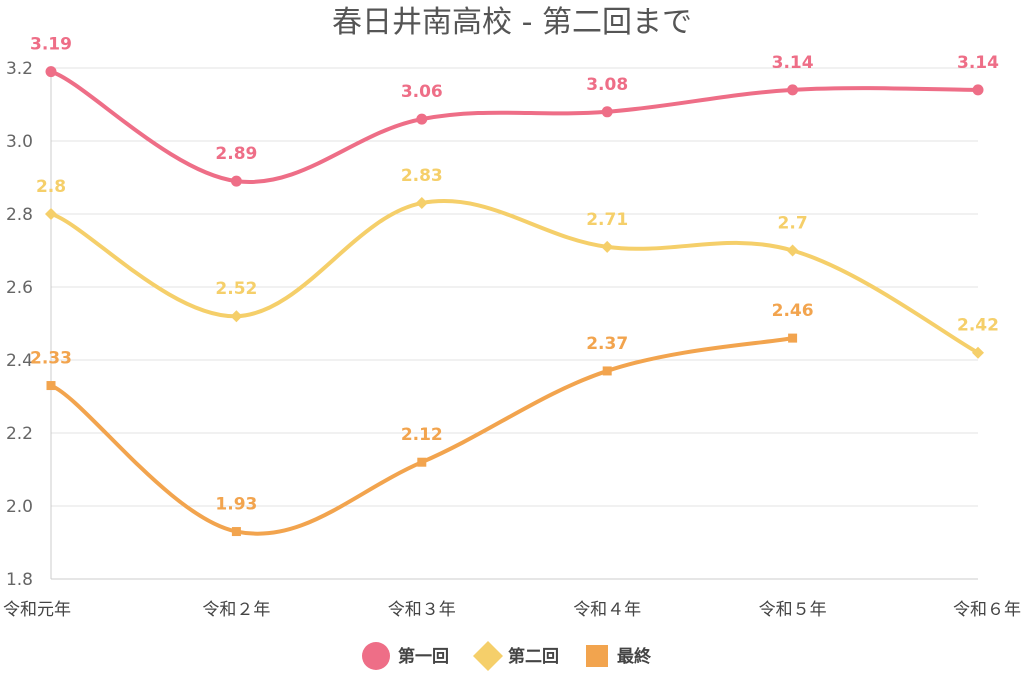 The image size is (1024, 683). I want to click on y-tick-label: 2.6, so click(19, 288).